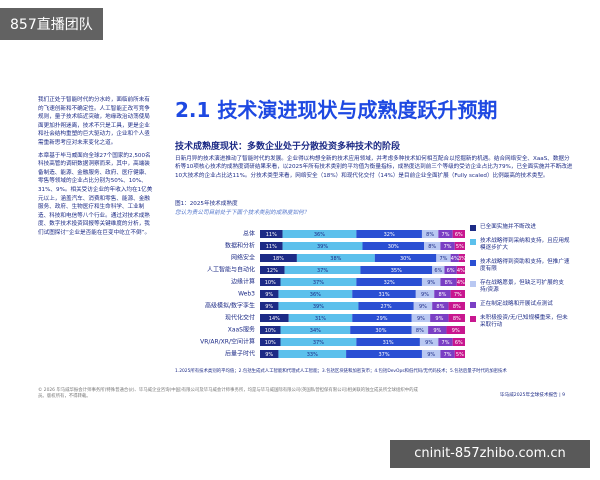  I want to click on y-tick-label: VR/AR/XR/空间计算, so click(227, 342).